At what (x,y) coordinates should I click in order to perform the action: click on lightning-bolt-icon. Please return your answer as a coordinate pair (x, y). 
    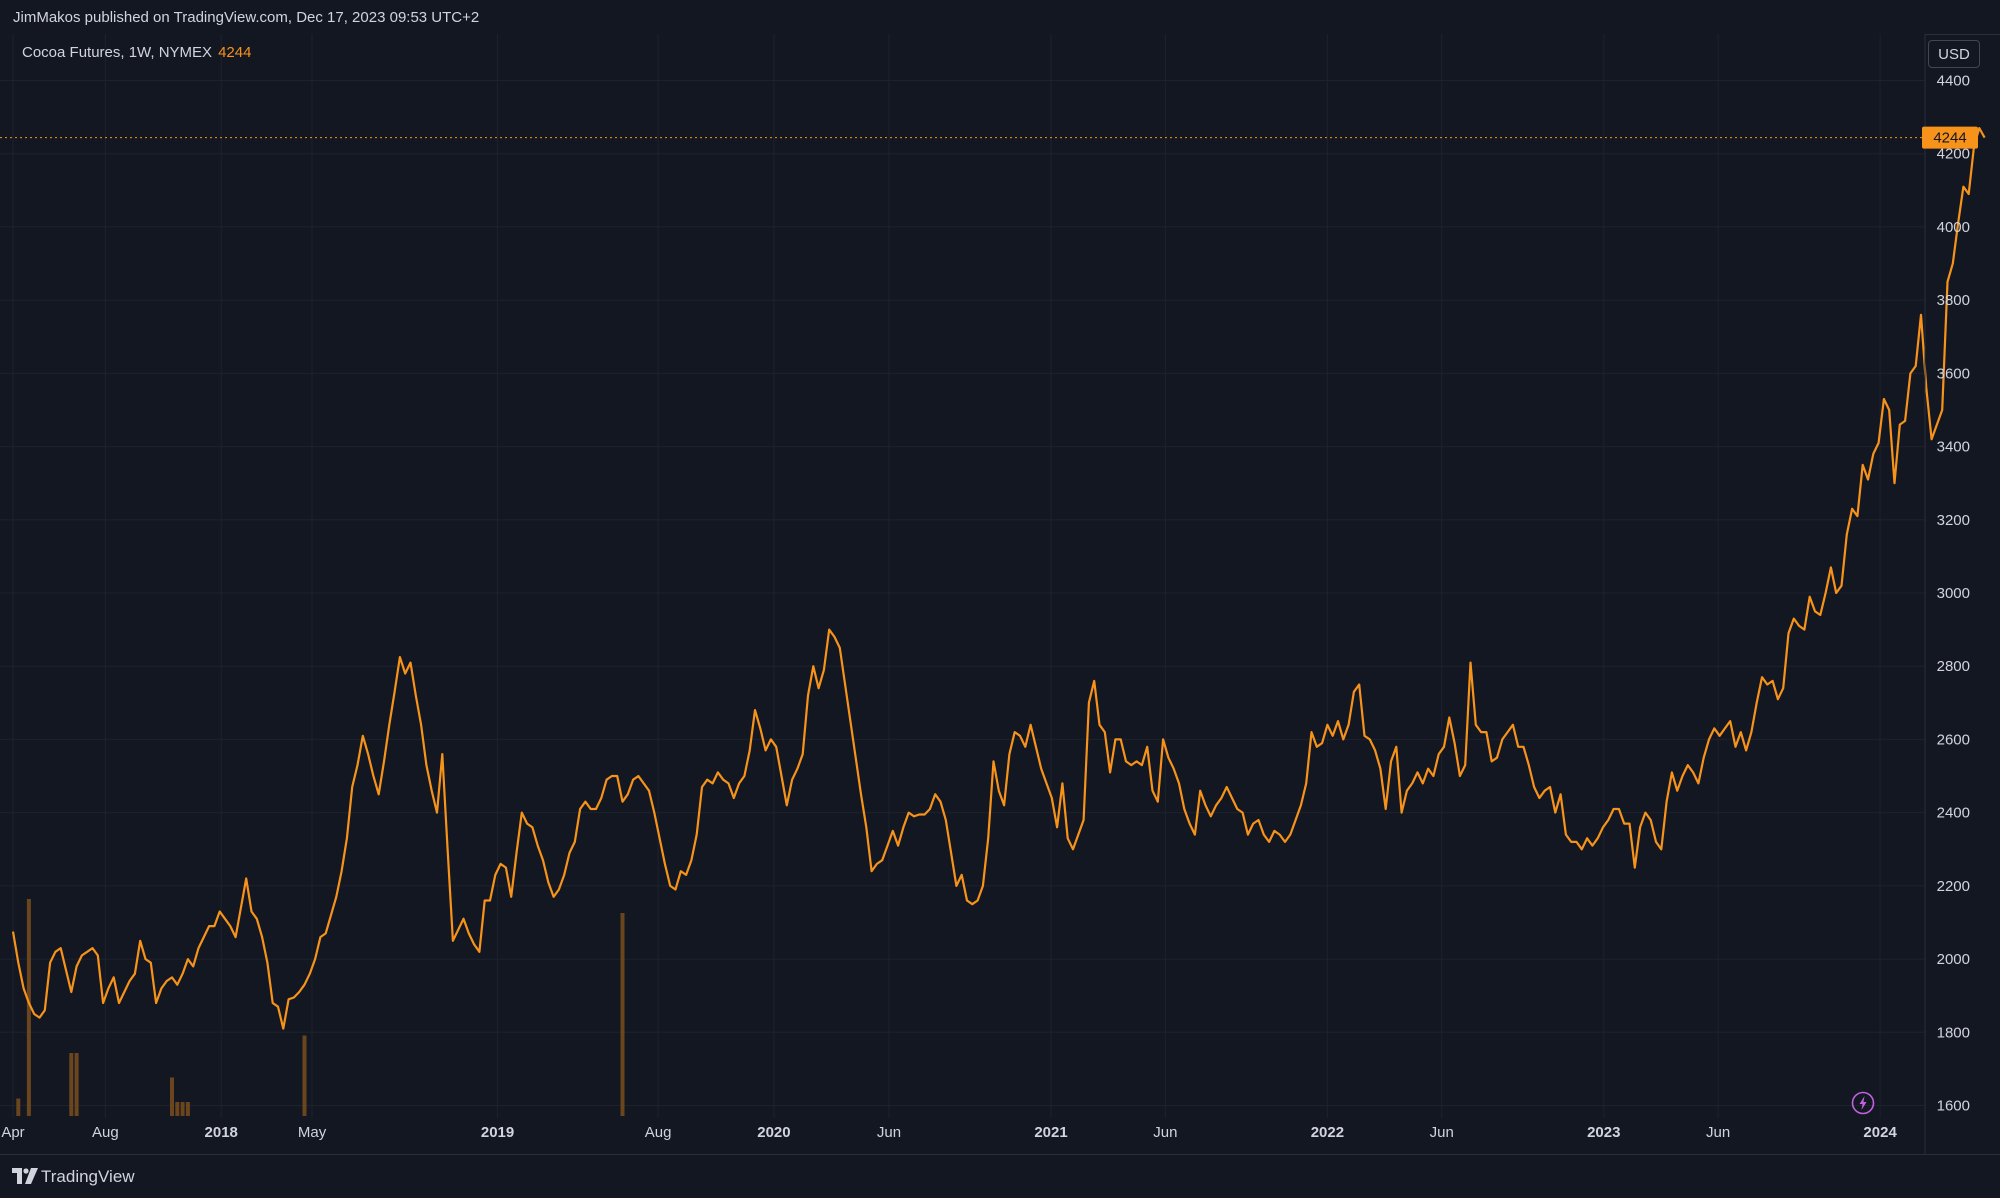
    Looking at the image, I should click on (1863, 1103).